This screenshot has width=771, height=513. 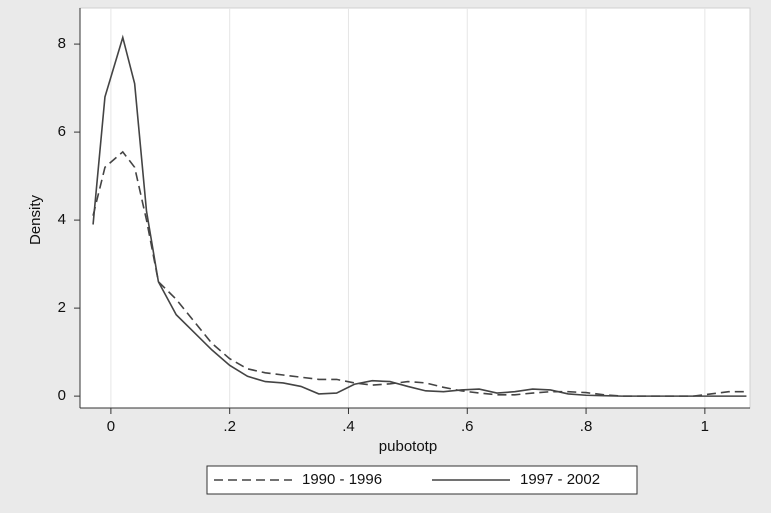 I want to click on y-axis-title: Density, so click(x=35, y=219).